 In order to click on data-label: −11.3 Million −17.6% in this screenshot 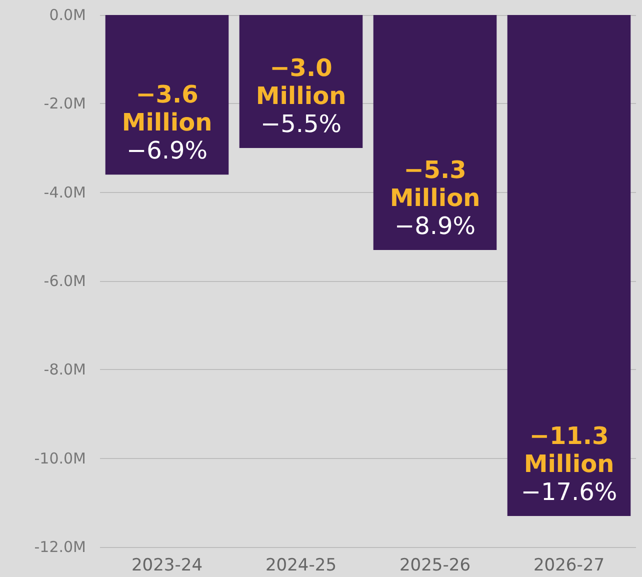, I will do `click(569, 464)`.